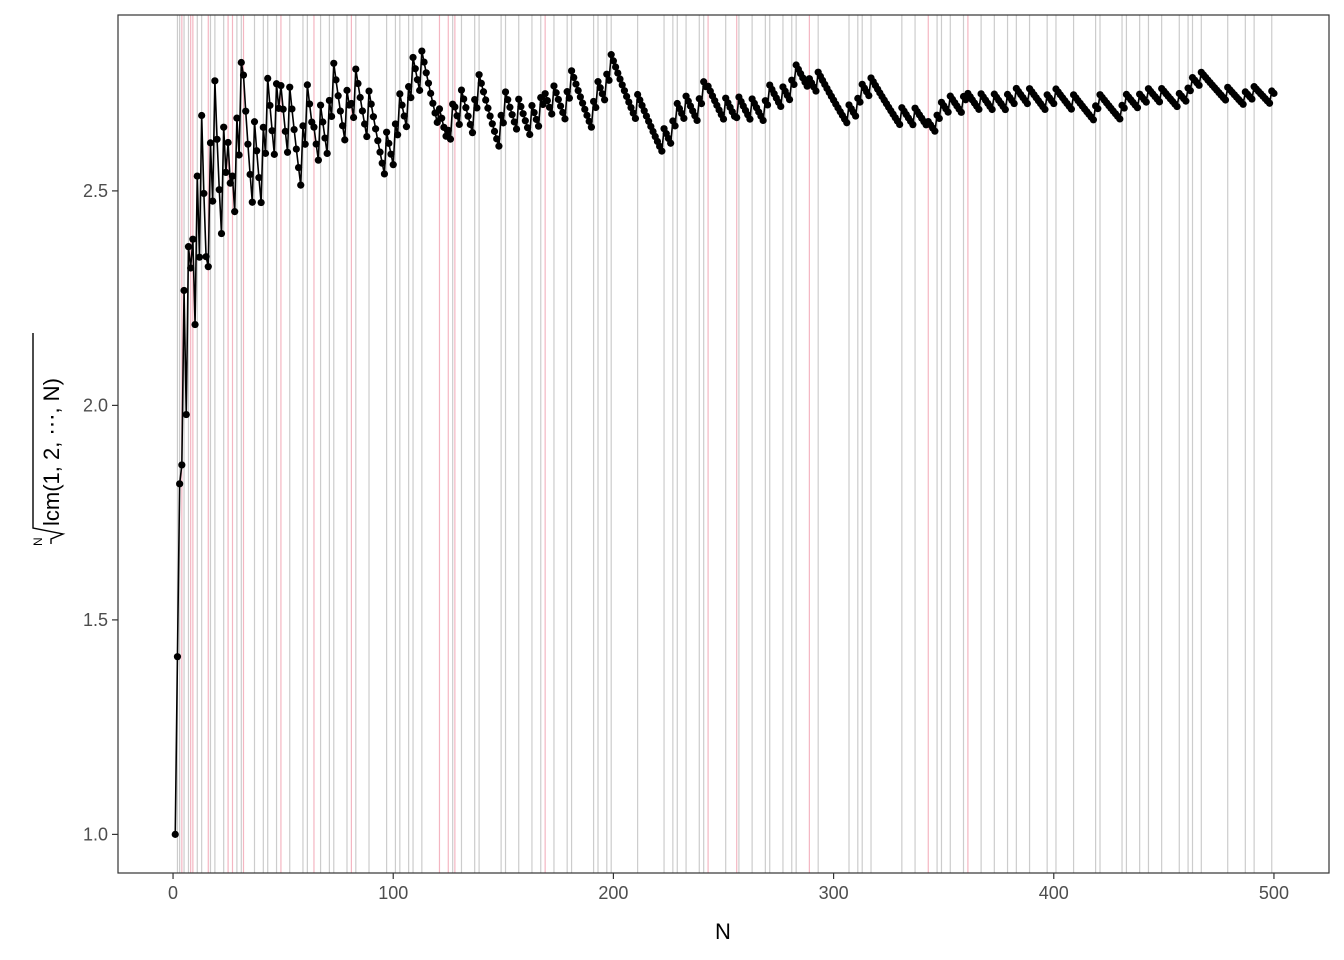  Describe the element at coordinates (224, 127) in the screenshot. I see `data-point-n23` at that location.